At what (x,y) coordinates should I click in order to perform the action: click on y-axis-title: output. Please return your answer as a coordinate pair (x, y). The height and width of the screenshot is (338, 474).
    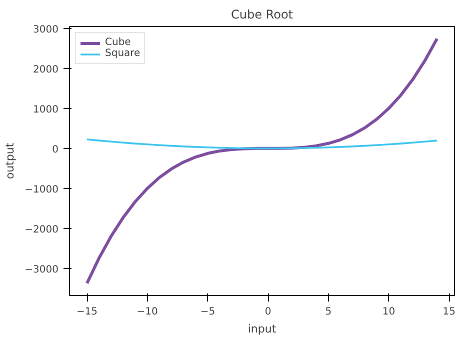
    Looking at the image, I should click on (10, 161).